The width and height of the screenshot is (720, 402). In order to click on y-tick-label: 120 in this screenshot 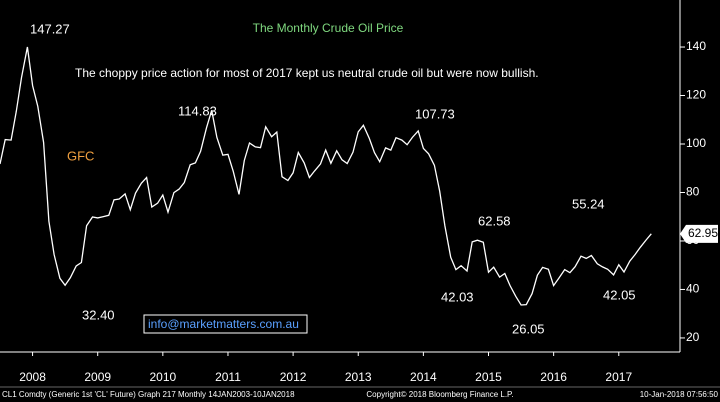, I will do `click(696, 95)`.